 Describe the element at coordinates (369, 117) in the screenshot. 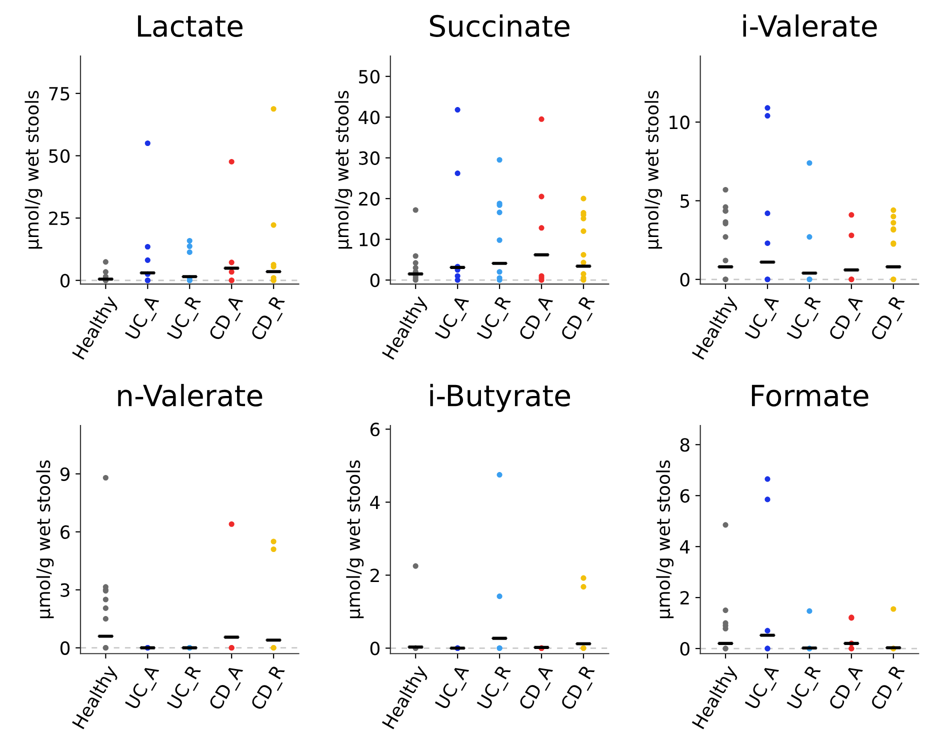

I see `y-tick-label: 40` at that location.